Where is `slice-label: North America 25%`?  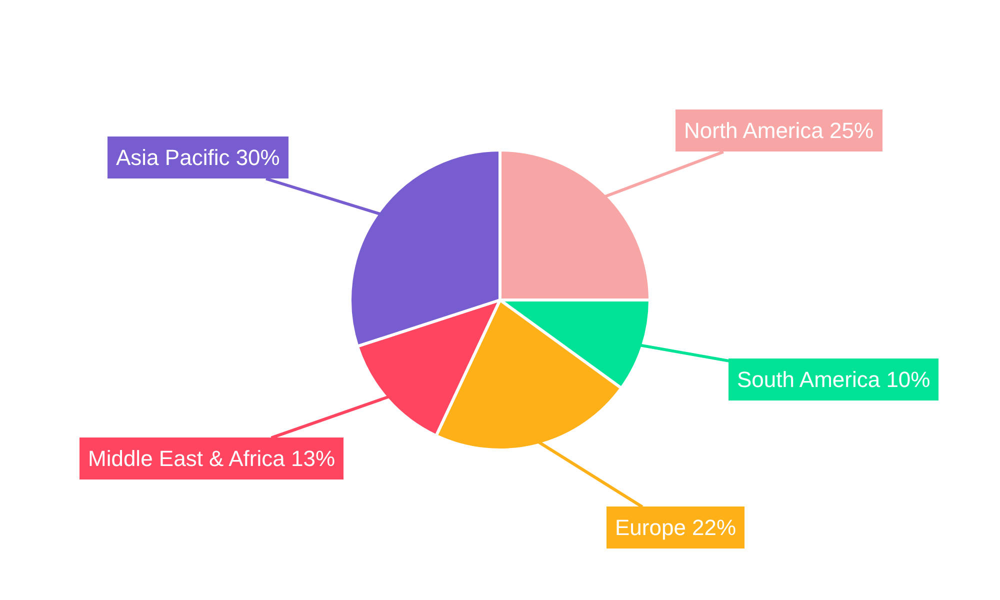 slice-label: North America 25% is located at coordinates (779, 130).